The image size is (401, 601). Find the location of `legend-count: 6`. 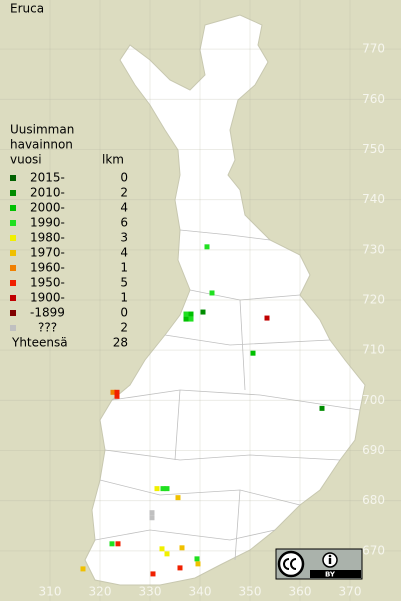

legend-count: 6 is located at coordinates (124, 223).